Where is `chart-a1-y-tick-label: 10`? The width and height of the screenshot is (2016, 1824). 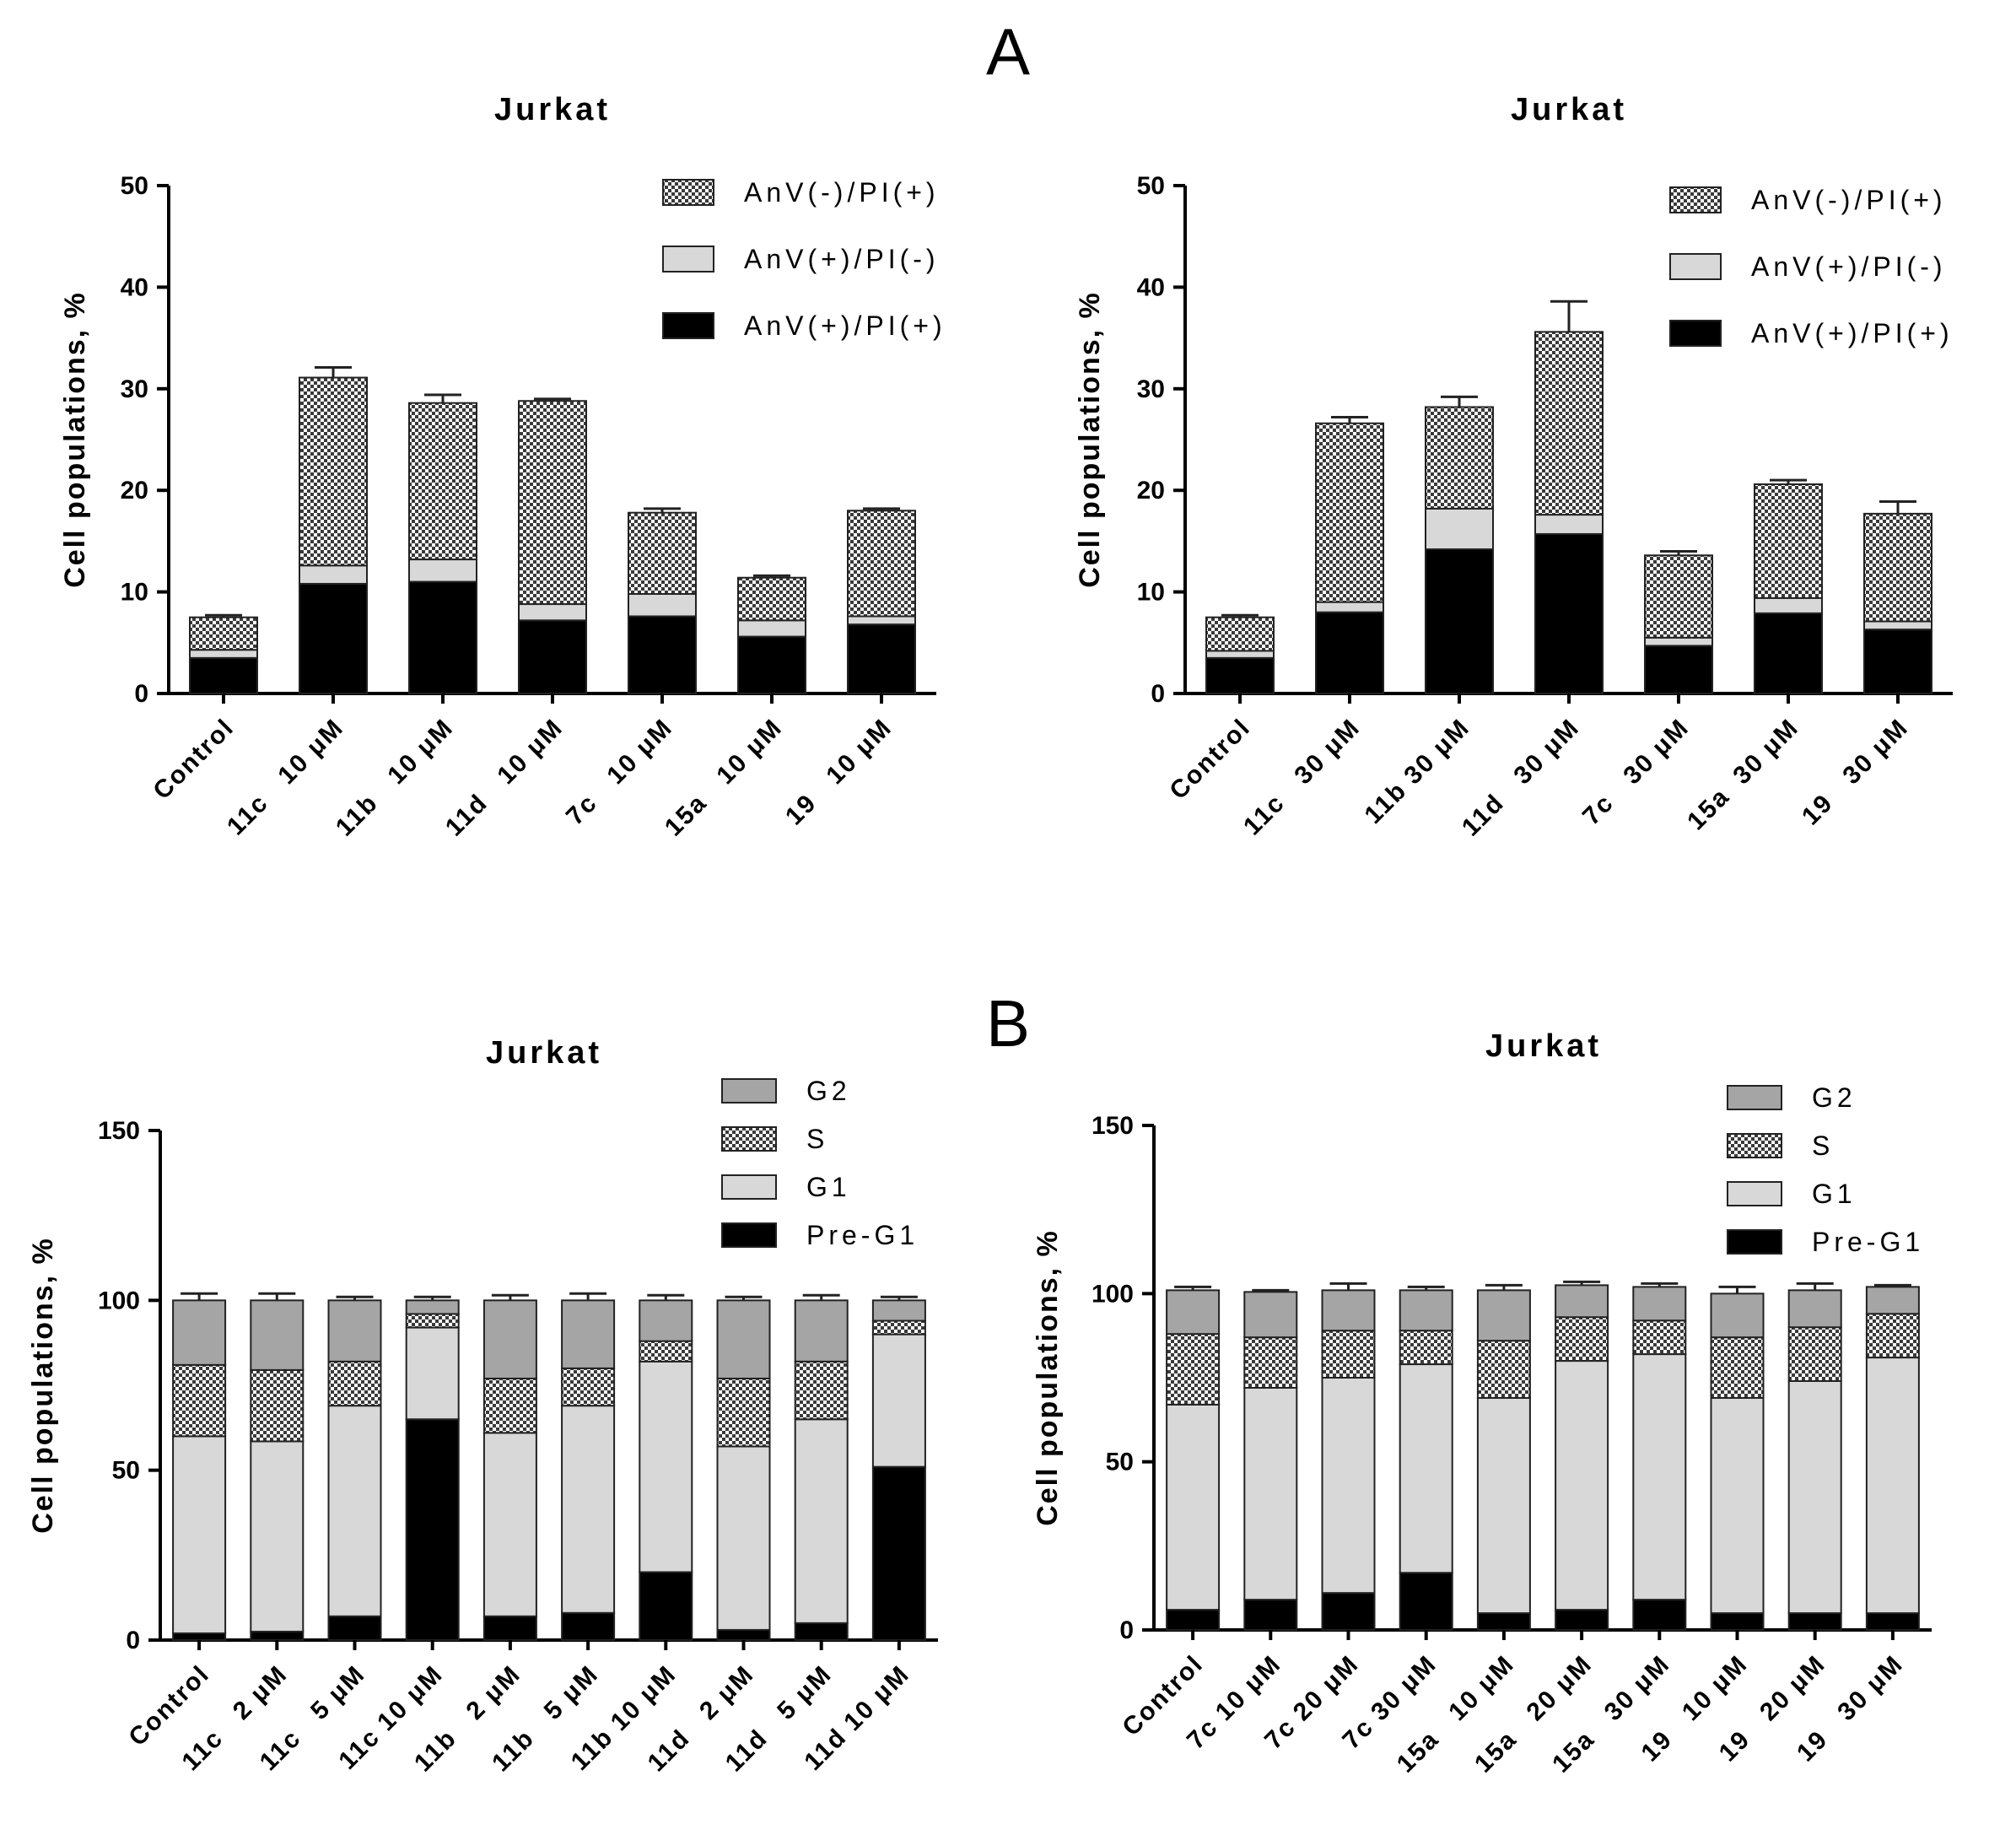 chart-a1-y-tick-label: 10 is located at coordinates (134, 593).